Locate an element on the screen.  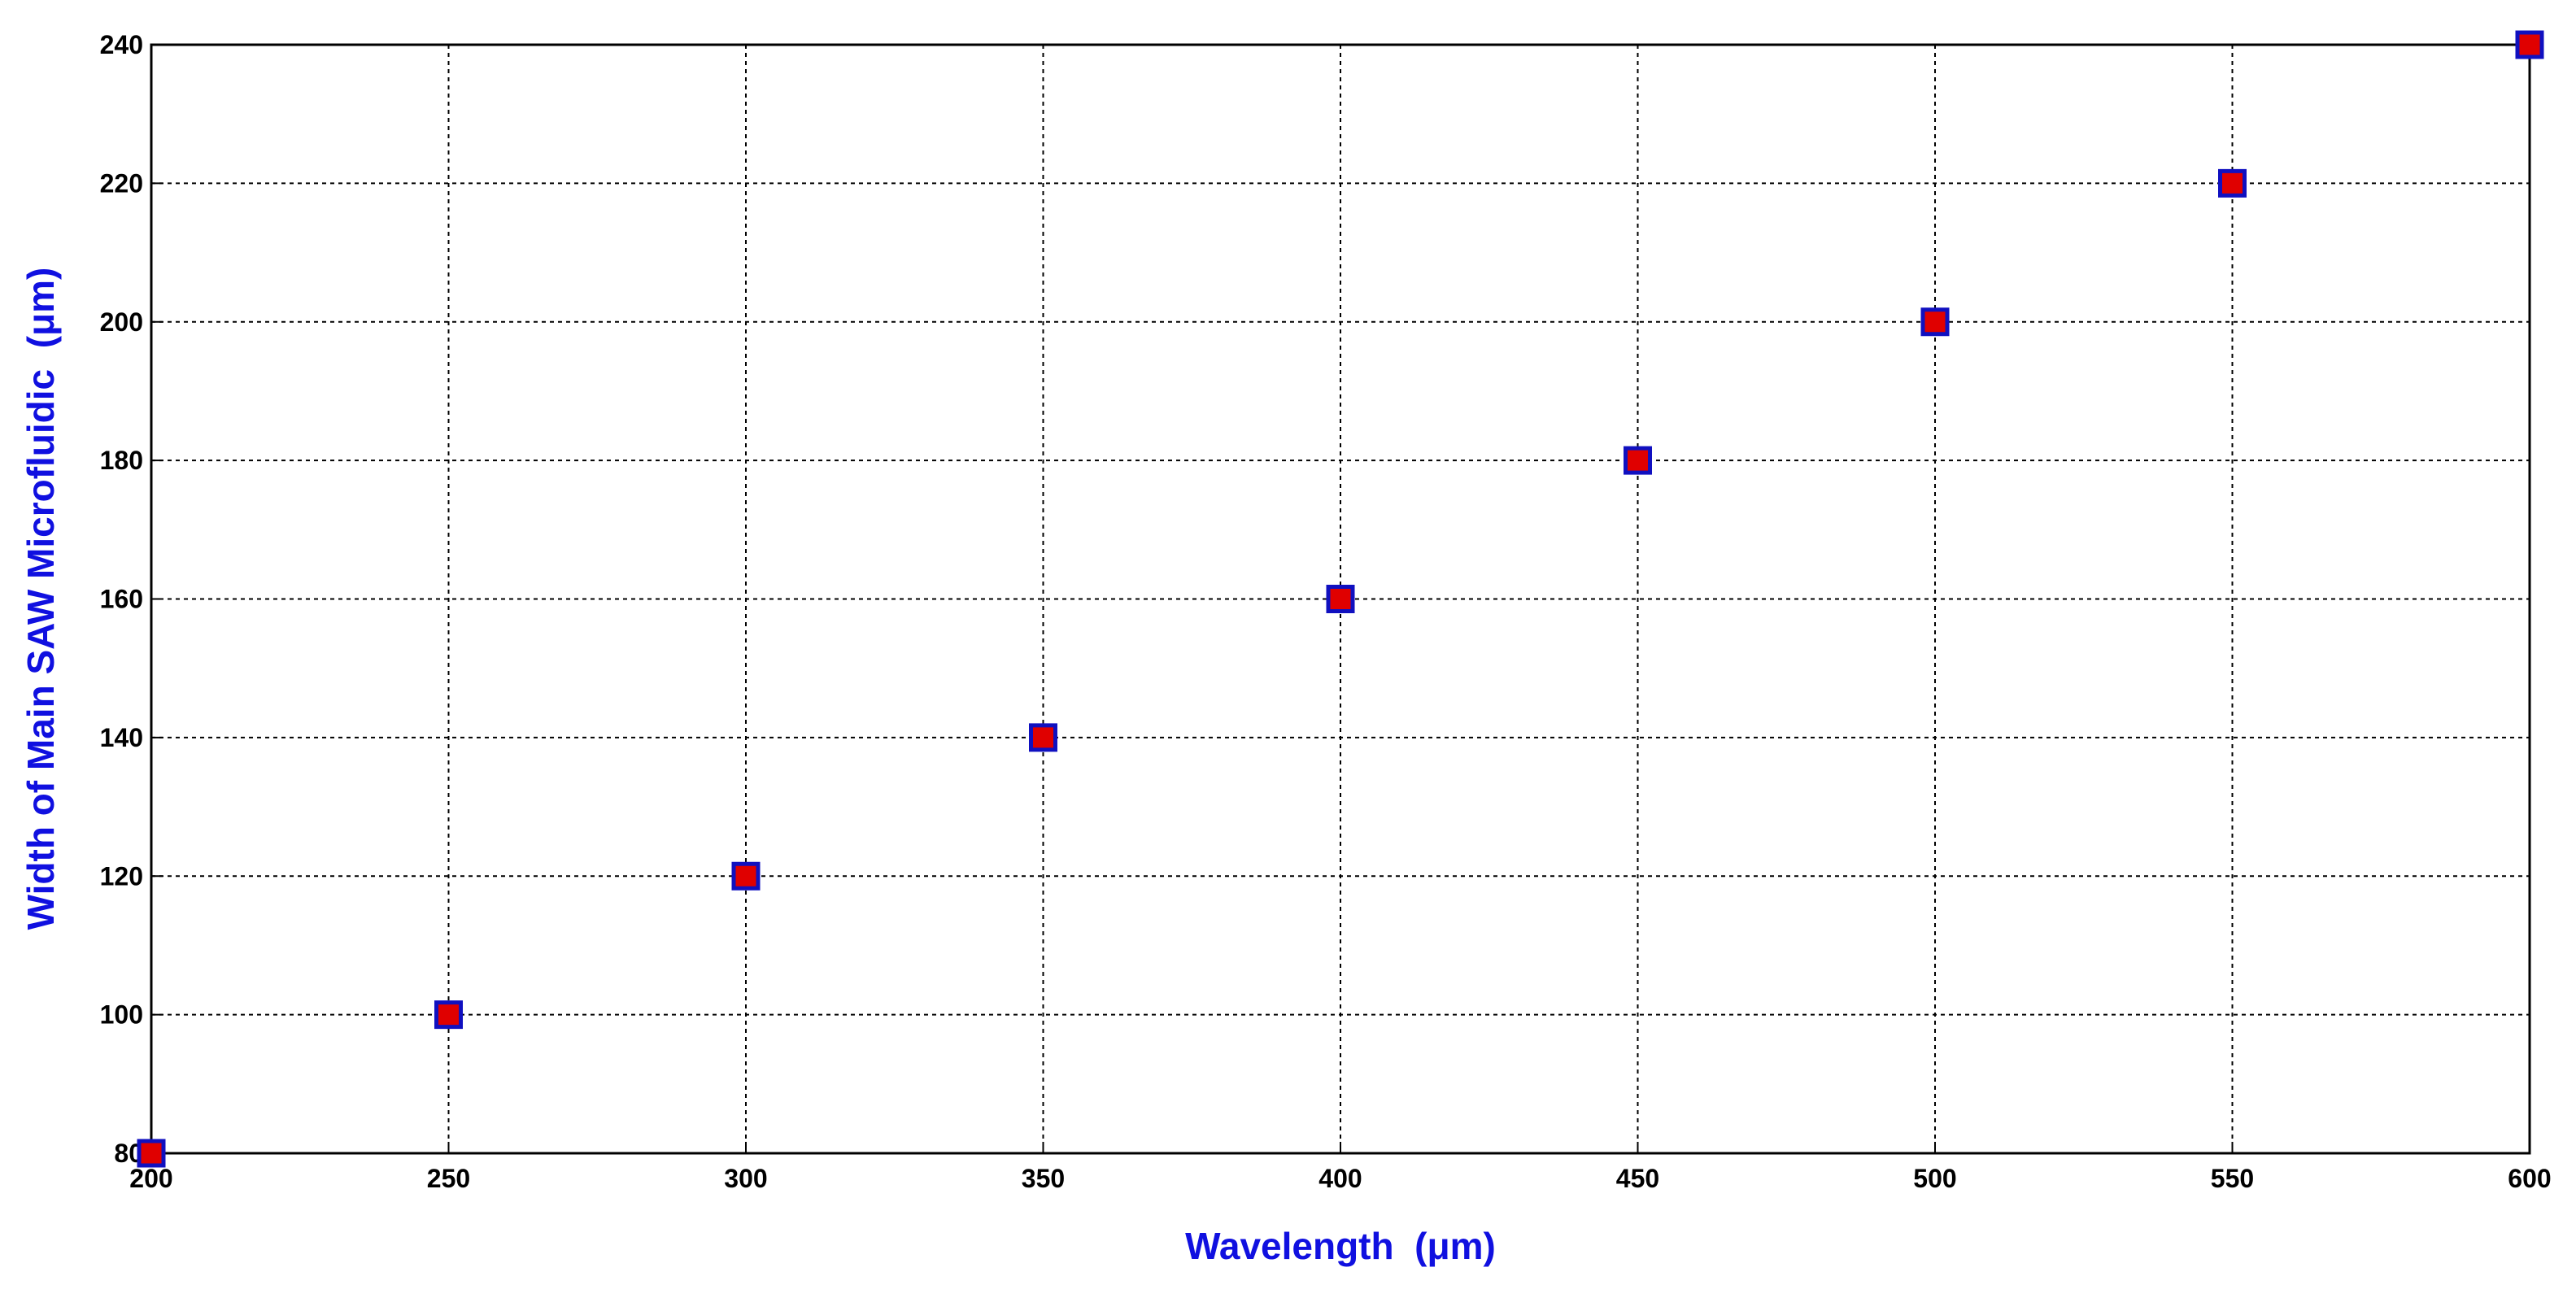
x-tick-label: 350 is located at coordinates (1043, 1179).